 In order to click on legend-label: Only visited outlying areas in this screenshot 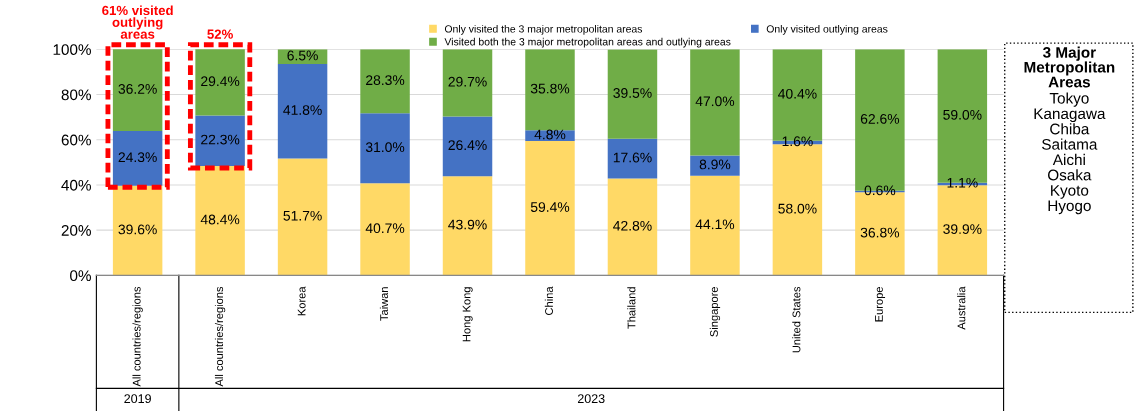, I will do `click(827, 29)`.